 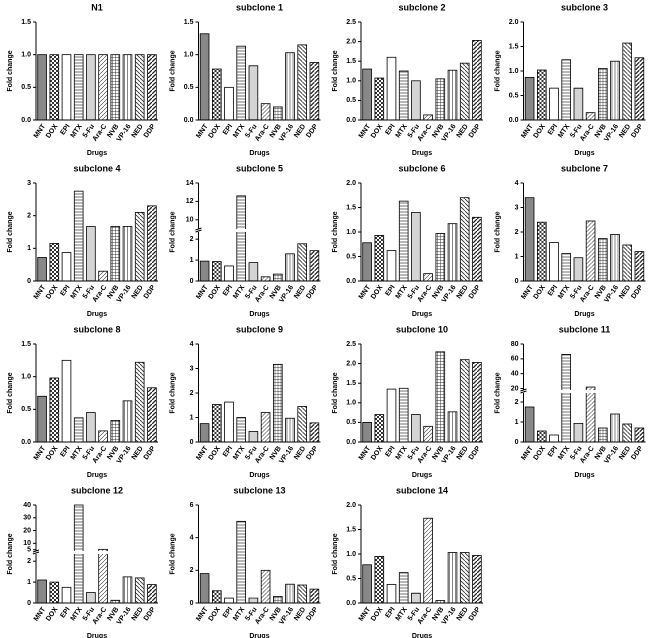 What do you see at coordinates (585, 329) in the screenshot?
I see `chart-title: subclone 11` at bounding box center [585, 329].